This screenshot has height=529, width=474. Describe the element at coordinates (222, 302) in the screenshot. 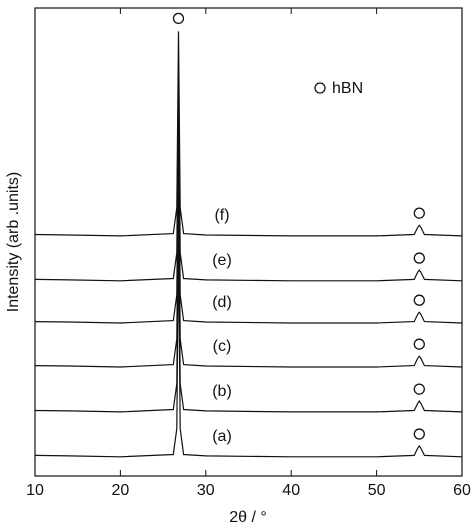

I see `series-label: (d)` at that location.